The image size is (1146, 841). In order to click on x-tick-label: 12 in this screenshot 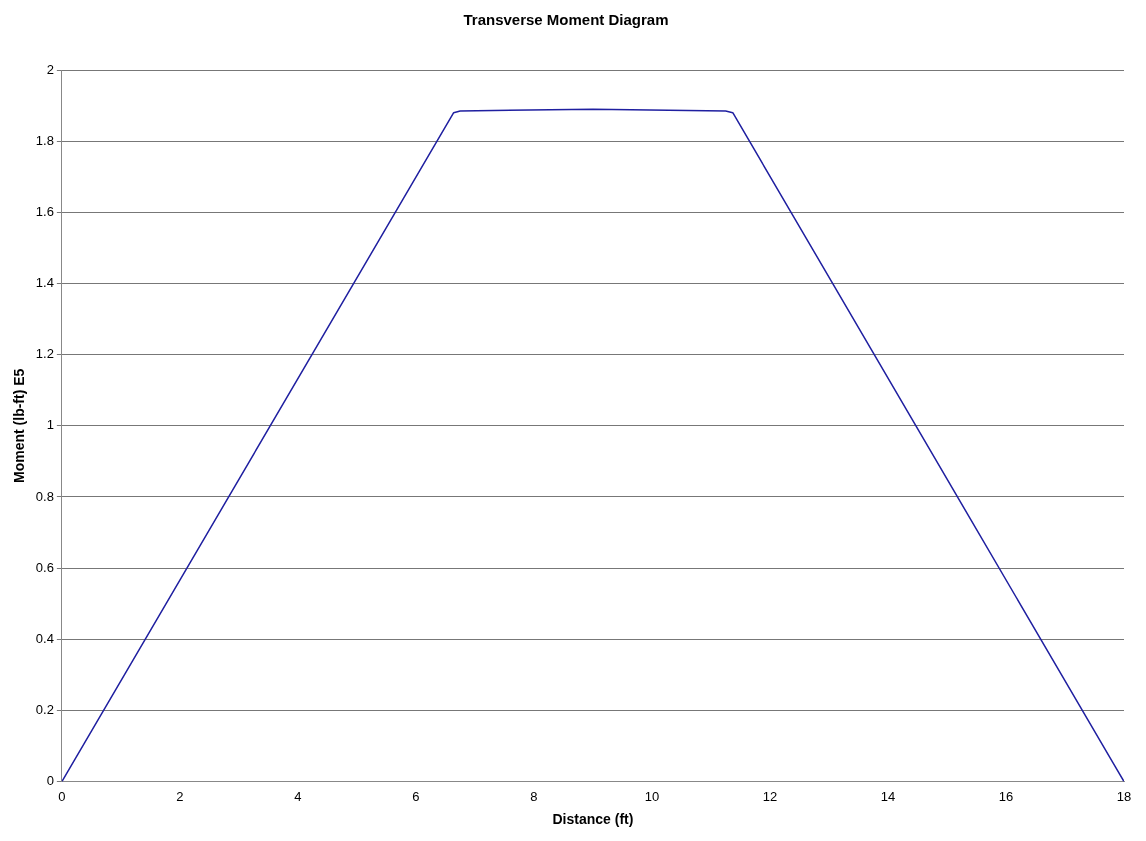, I will do `click(770, 796)`.